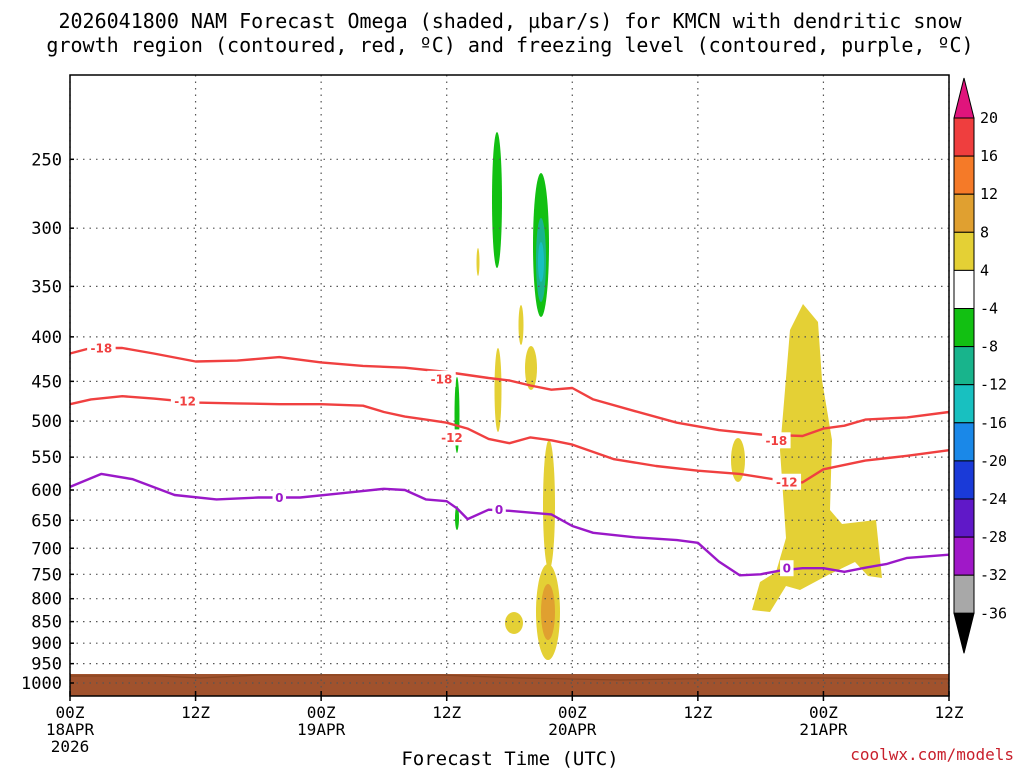  Describe the element at coordinates (964, 633) in the screenshot. I see `colorbar-under-arrow` at that location.